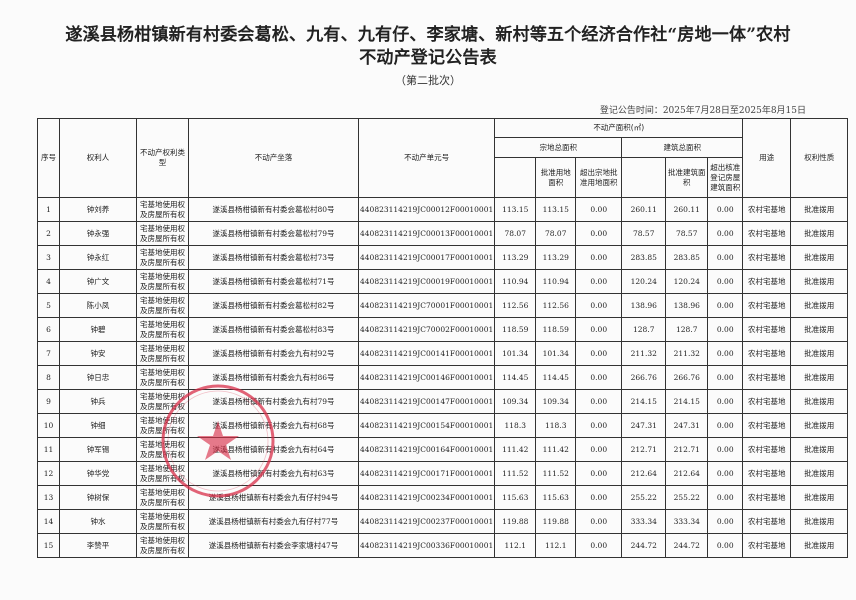 The height and width of the screenshot is (600, 856). I want to click on row-land-total: 109.34, so click(515, 401).